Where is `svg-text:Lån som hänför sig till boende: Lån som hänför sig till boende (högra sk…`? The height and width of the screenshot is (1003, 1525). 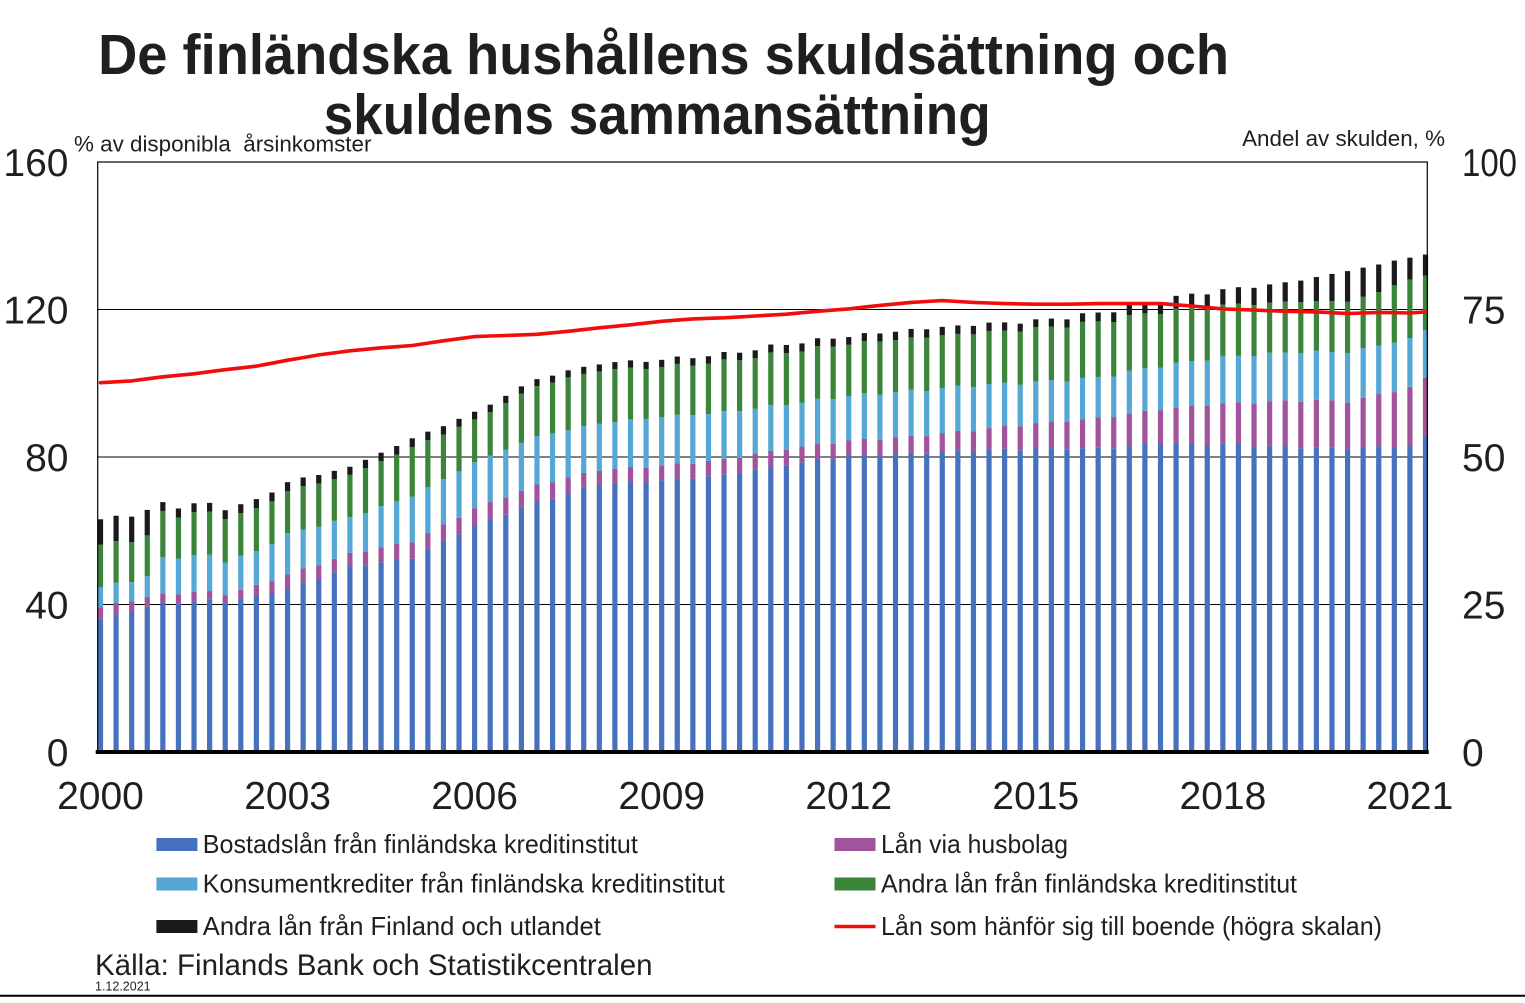
svg-text:Lån som hänför sig till boende: Lån som hänför sig till boende (högra sk… is located at coordinates (1131, 926).